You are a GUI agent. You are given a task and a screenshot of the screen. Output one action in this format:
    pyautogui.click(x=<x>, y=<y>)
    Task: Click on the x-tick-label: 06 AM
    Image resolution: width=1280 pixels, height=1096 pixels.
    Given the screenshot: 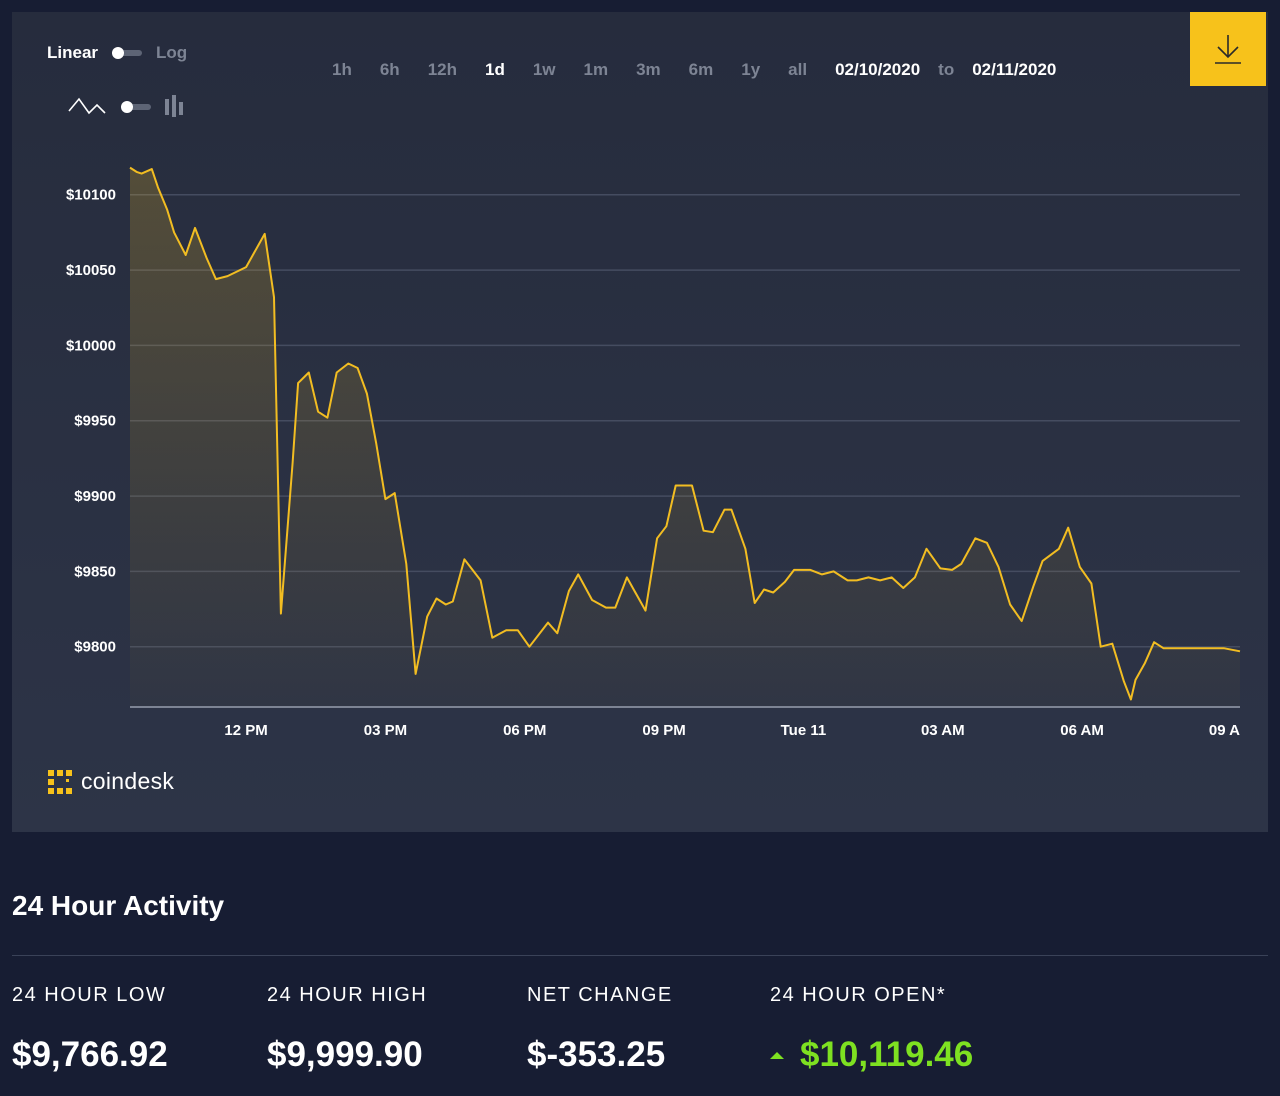 What is the action you would take?
    pyautogui.click(x=1082, y=730)
    